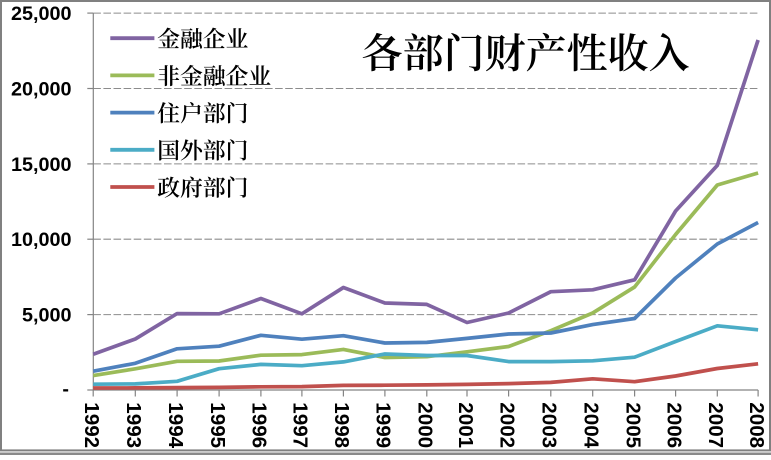  Describe the element at coordinates (425, 425) in the screenshot. I see `svg-text: 2000` at that location.